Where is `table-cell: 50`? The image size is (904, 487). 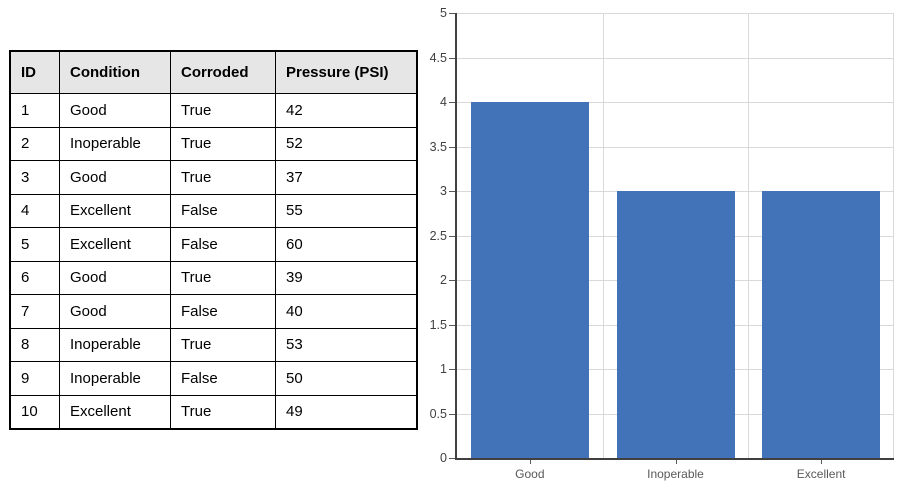 table-cell: 50 is located at coordinates (346, 378).